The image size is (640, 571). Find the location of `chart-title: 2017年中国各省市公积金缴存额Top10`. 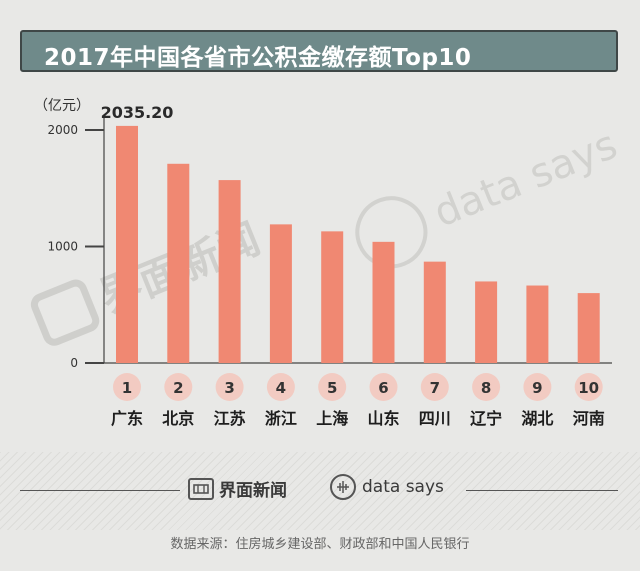

chart-title: 2017年中国各省市公积金缴存额Top10 is located at coordinates (258, 58).